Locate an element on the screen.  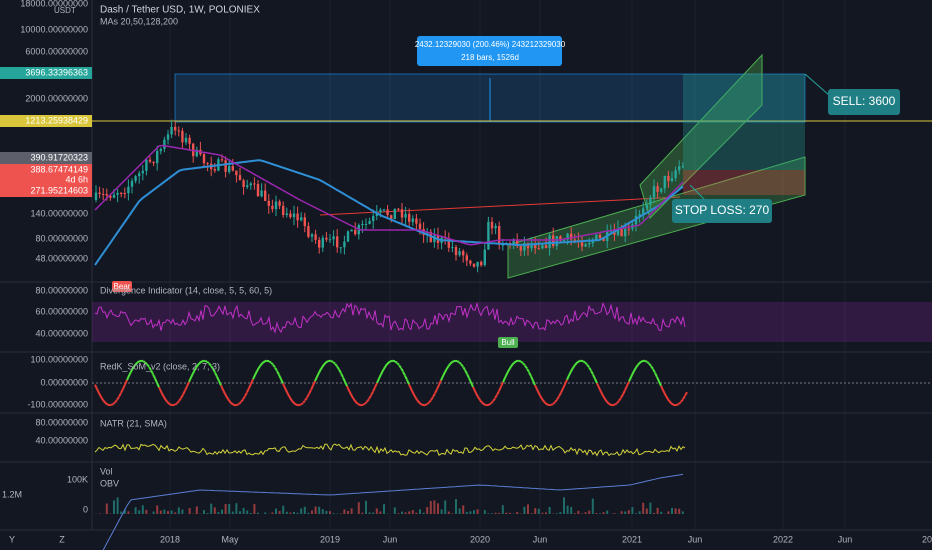
bull-label: Bull is located at coordinates (508, 342).